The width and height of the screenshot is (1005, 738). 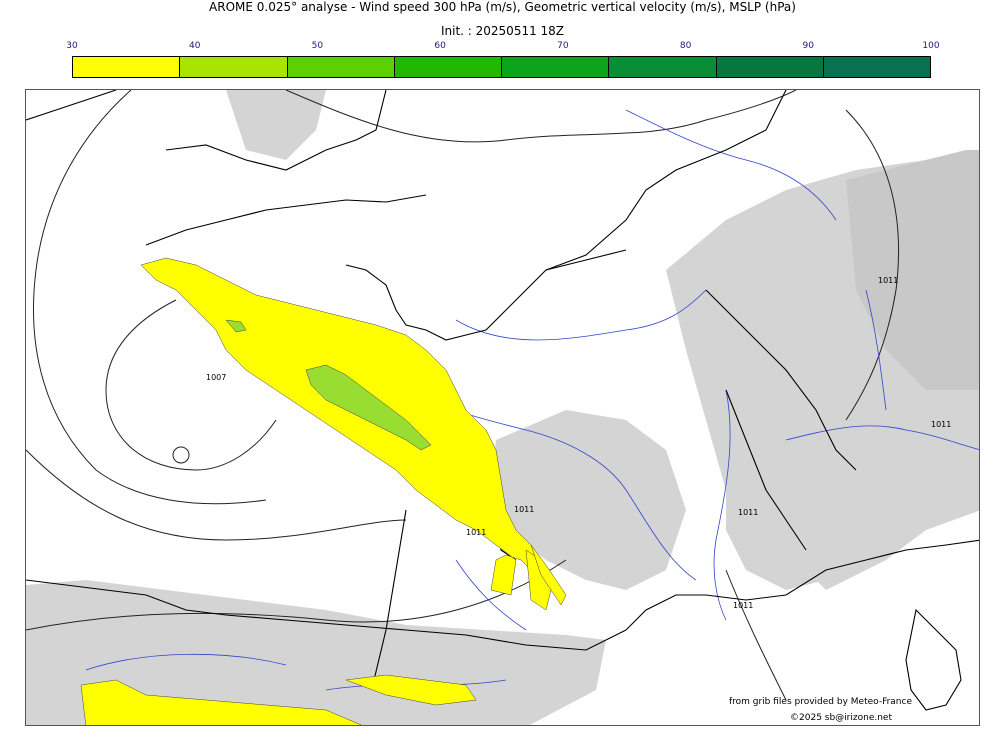 I want to click on init-time: Init. : 20250511 18Z, so click(x=502, y=31).